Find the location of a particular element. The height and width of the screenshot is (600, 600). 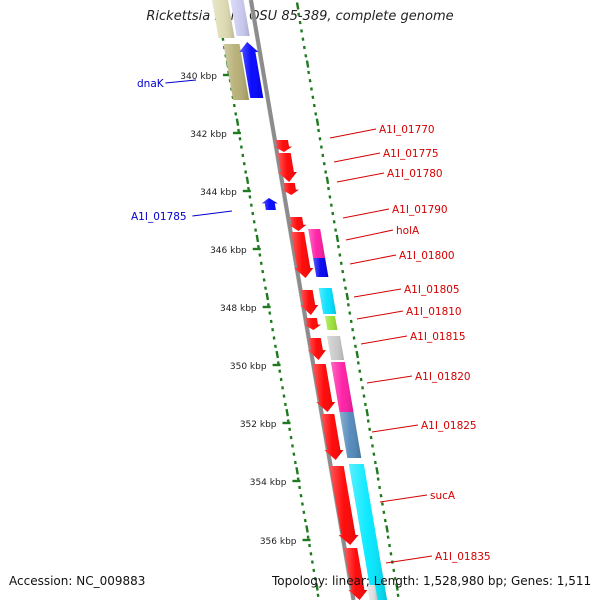

gene-label-dnaK: dnaK is located at coordinates (151, 84).